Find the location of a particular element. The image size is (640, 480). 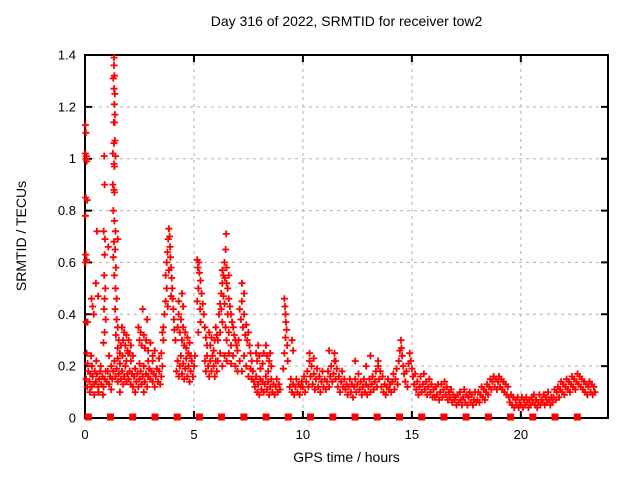

x-tick-label: 5 is located at coordinates (193, 434).